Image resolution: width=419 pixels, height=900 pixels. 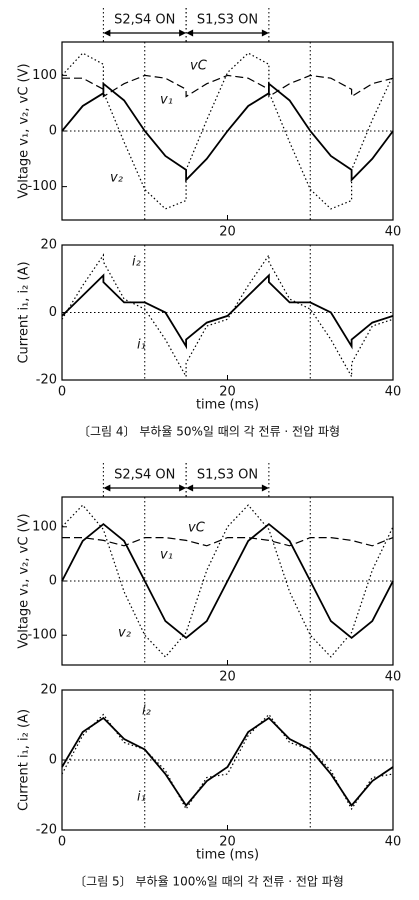 I want to click on caption: 〔그림 4〕 부하율 50%일 때의 각 전류 · 전압 파형, so click(x=209, y=432).